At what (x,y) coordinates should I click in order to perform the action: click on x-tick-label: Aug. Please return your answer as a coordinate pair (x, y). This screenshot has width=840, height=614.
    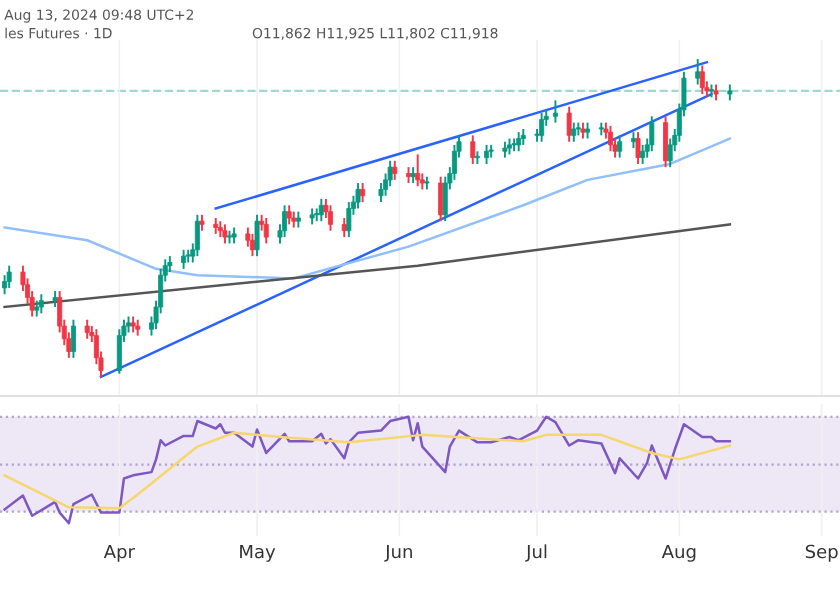
    Looking at the image, I should click on (678, 553).